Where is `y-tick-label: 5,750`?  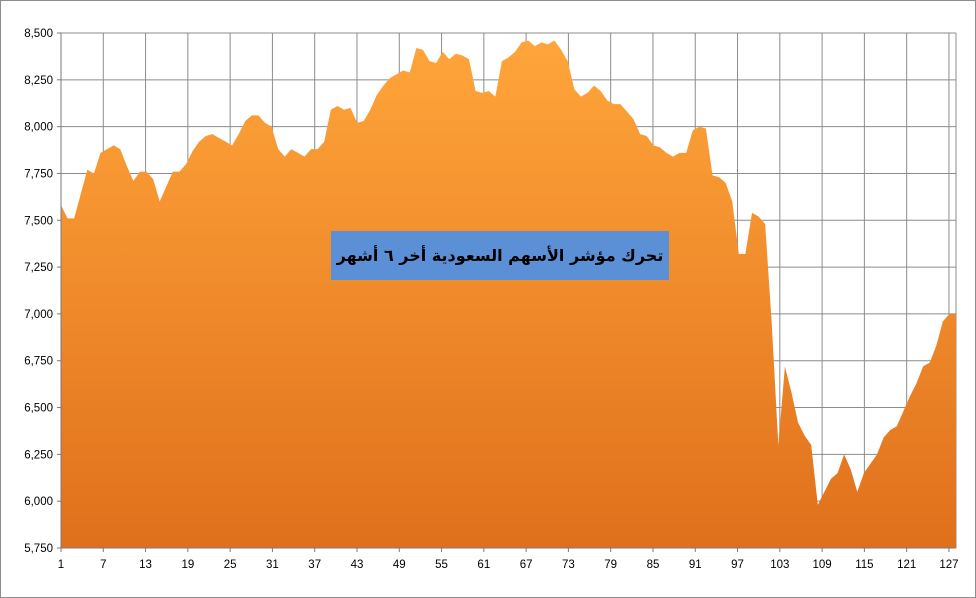
y-tick-label: 5,750 is located at coordinates (38, 549).